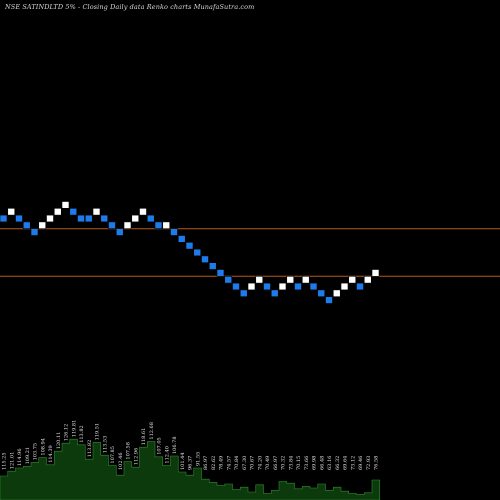 This screenshot has height=500, width=500. I want to click on price-label-39: 70.15, so click(299, 463).